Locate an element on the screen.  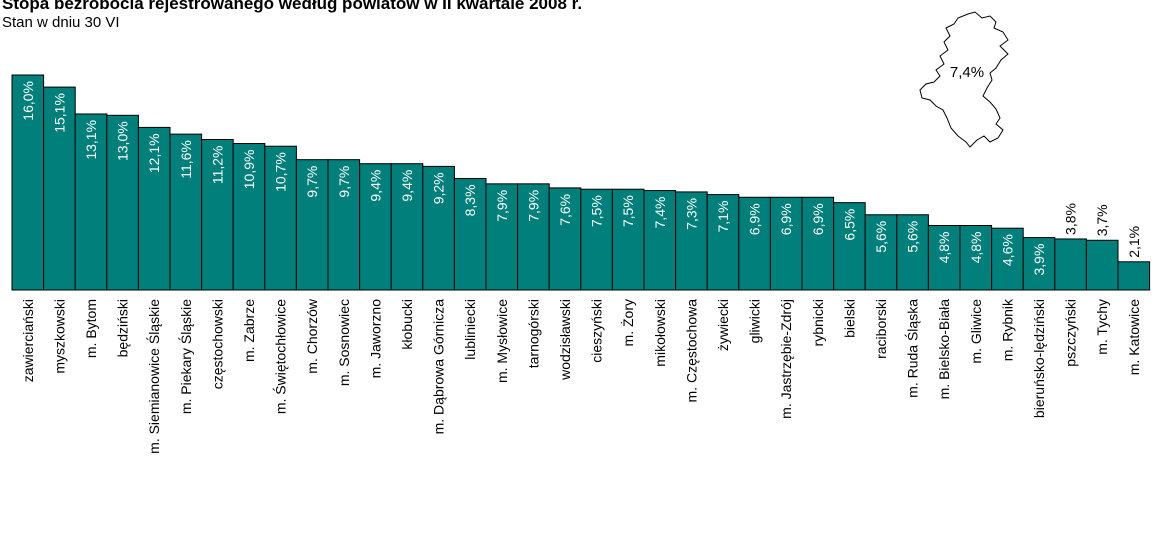
category-label: m. Katowice is located at coordinates (1134, 337).